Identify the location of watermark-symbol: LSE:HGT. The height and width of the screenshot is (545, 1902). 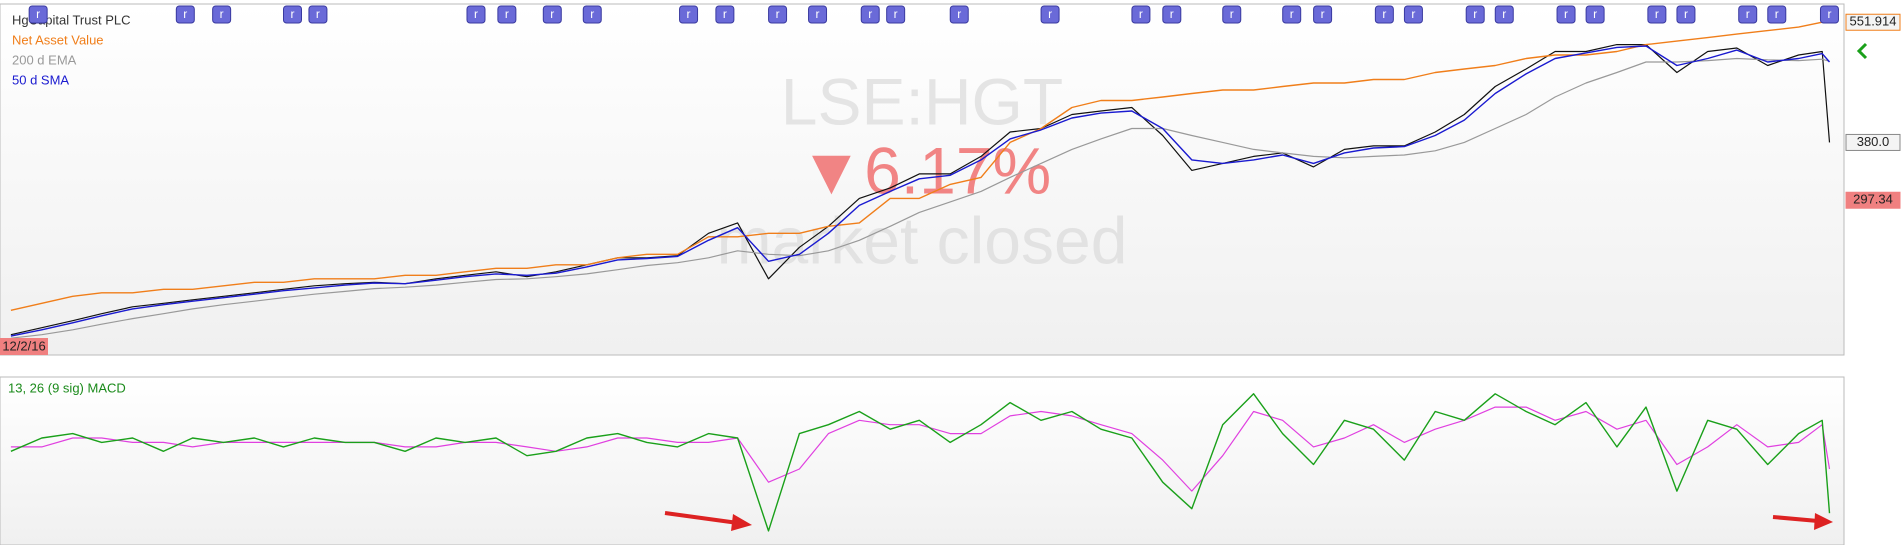
(922, 101).